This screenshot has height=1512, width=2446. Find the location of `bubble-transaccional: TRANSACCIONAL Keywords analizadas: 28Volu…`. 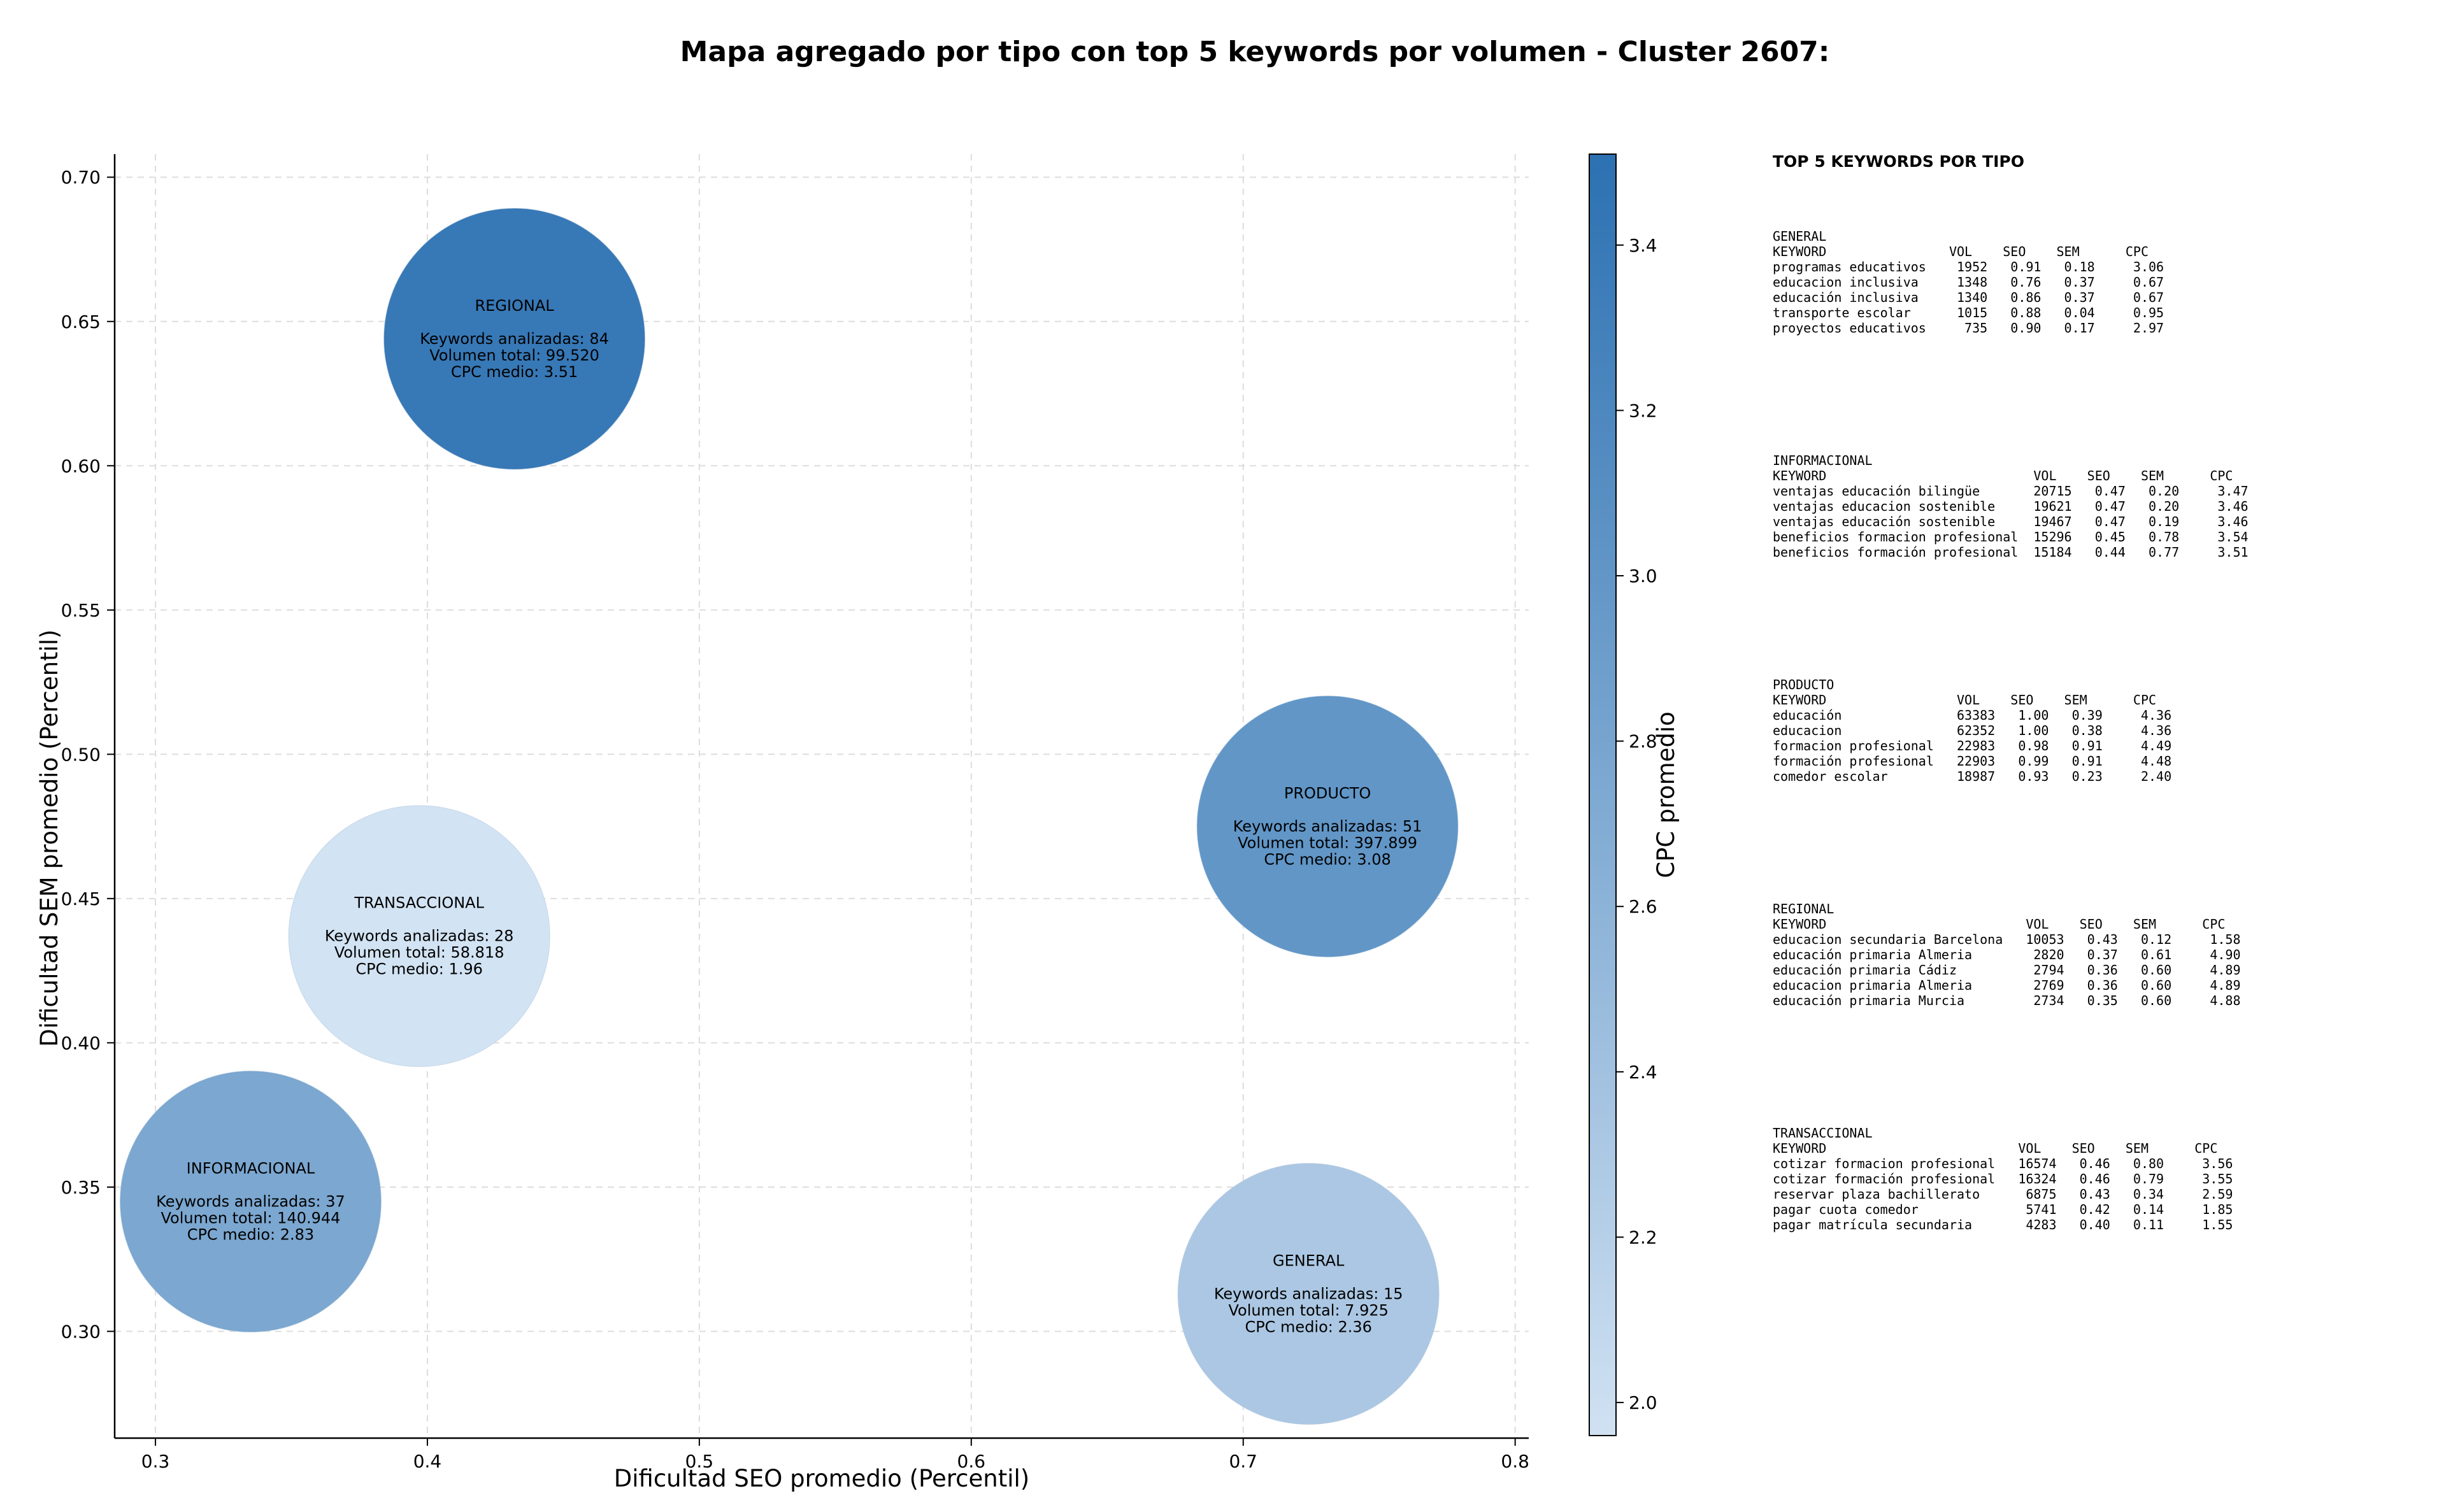

bubble-transaccional: TRANSACCIONAL Keywords analizadas: 28Volu… is located at coordinates (419, 936).